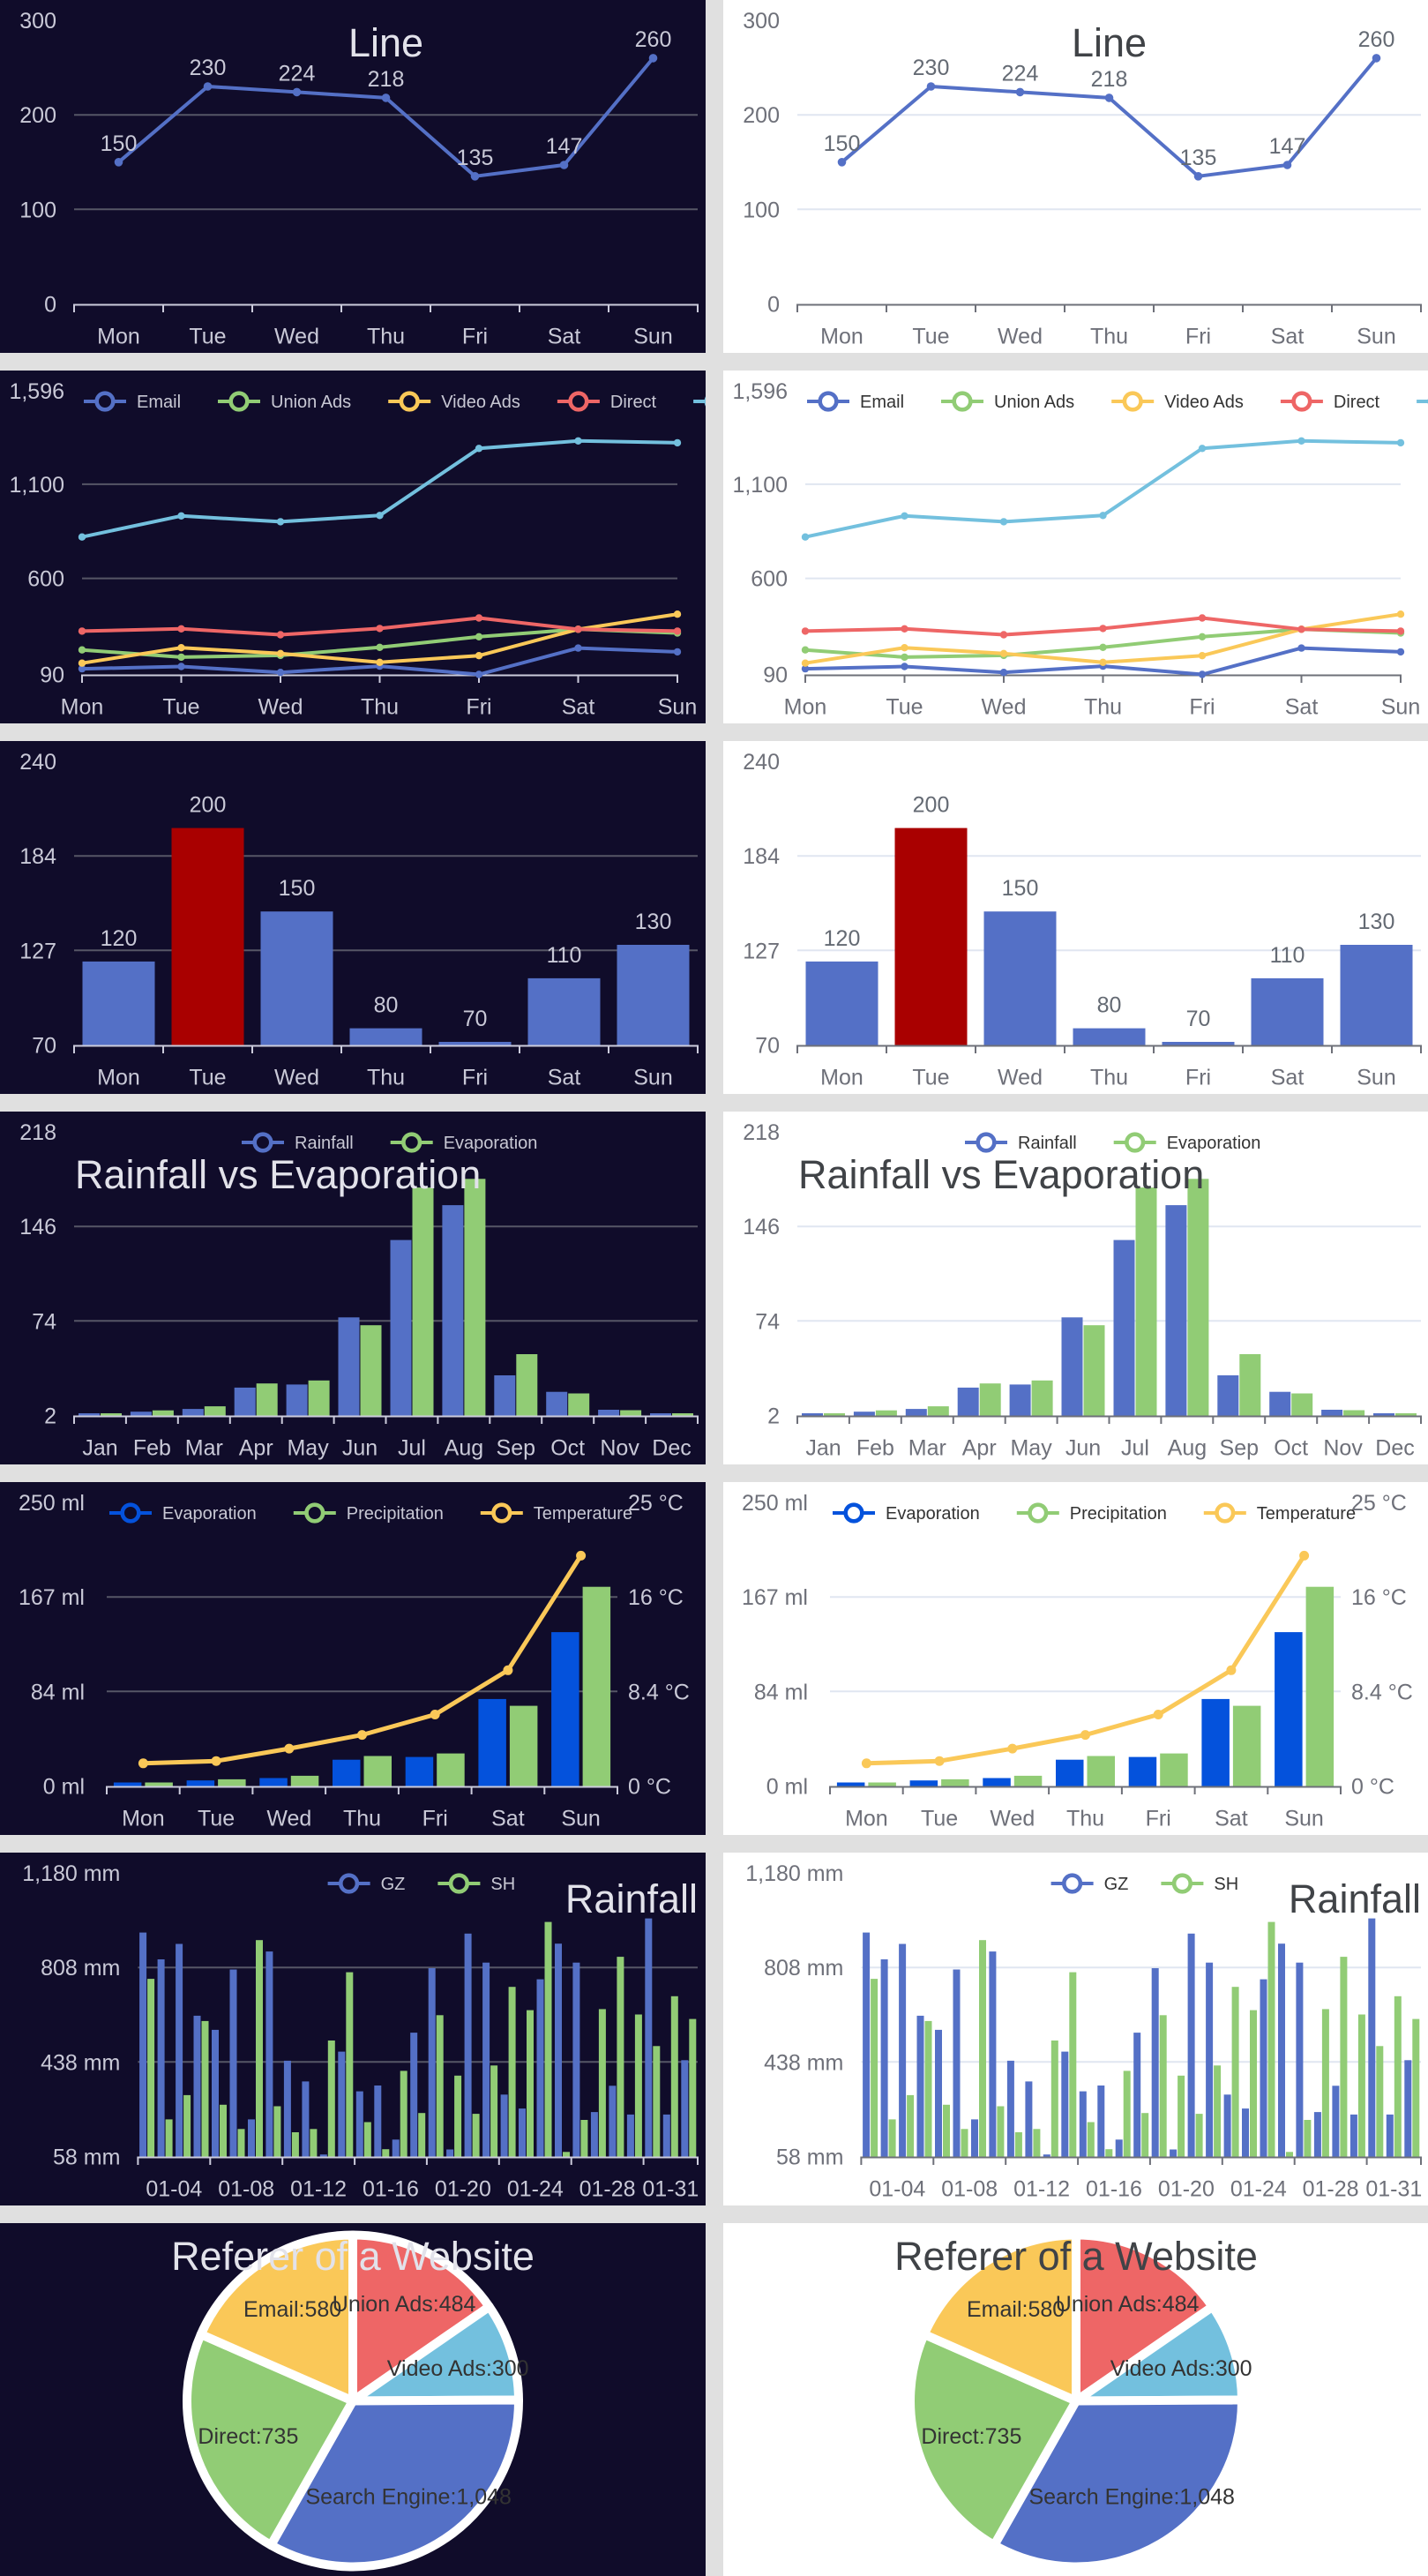  I want to click on svg-text: 01-24, so click(1258, 2189).